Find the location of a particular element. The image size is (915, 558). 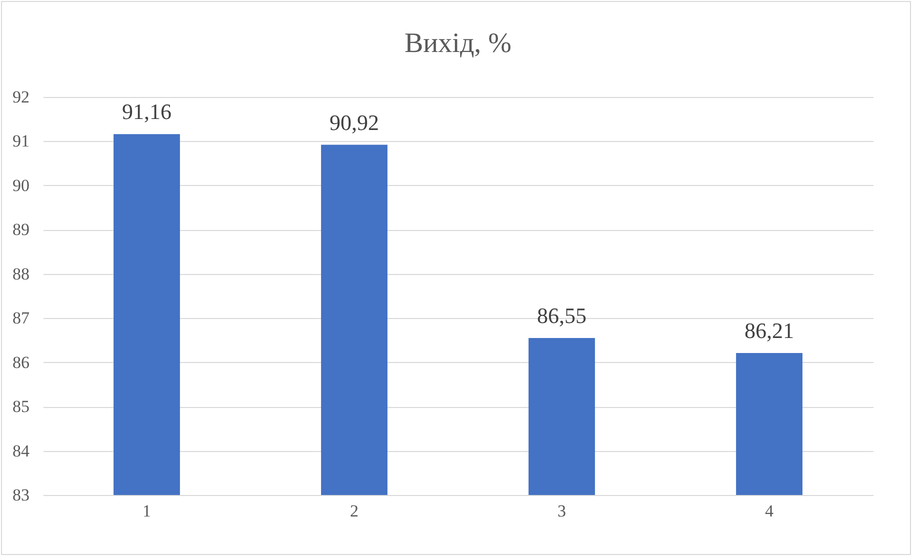

data-label: 91,16 is located at coordinates (147, 111).